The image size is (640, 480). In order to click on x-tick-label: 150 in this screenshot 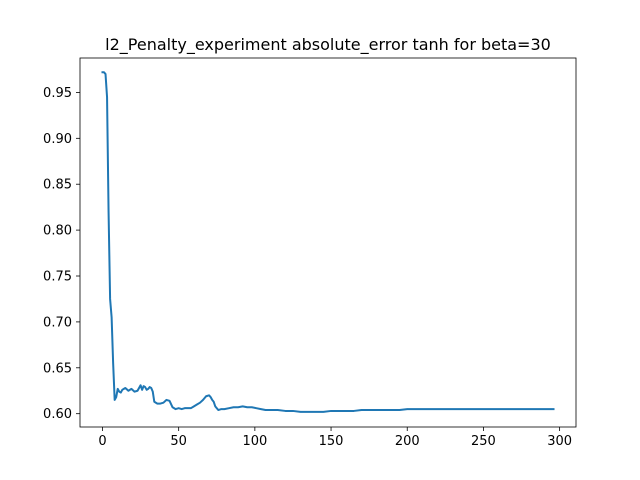, I will do `click(331, 441)`.